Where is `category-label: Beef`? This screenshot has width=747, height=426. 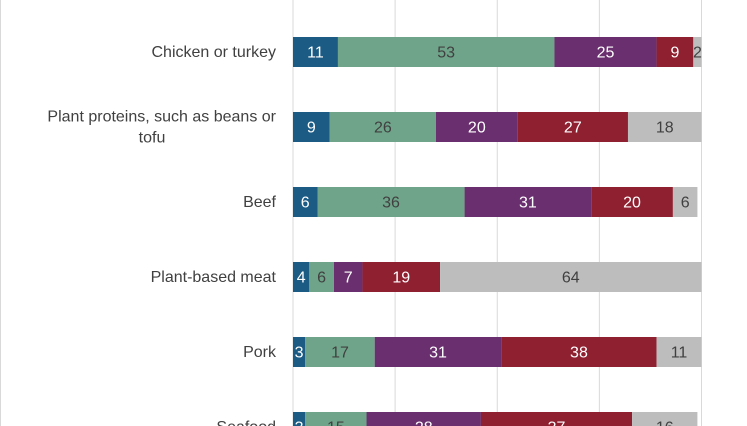 category-label: Beef is located at coordinates (259, 202).